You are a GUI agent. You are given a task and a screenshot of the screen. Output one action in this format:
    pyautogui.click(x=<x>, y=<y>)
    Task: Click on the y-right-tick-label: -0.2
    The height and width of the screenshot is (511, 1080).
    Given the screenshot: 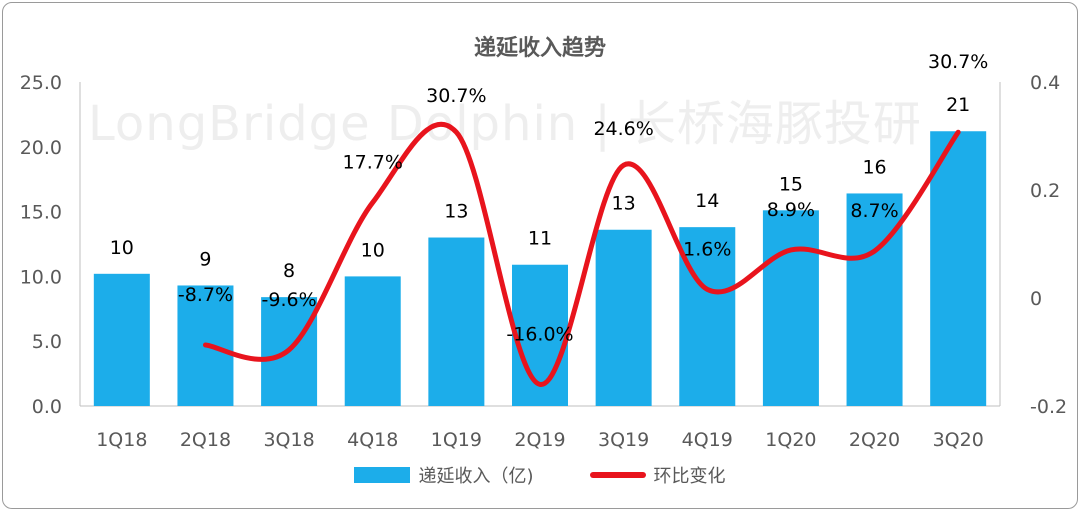 What is the action you would take?
    pyautogui.click(x=1048, y=407)
    